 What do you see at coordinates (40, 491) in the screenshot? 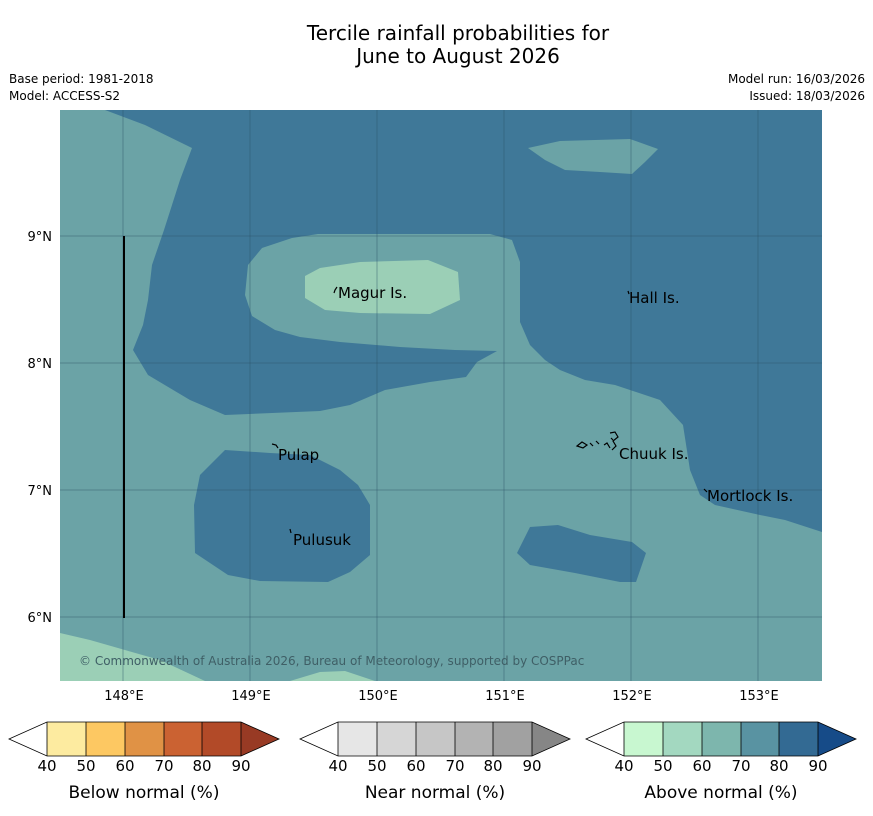
I see `lat-label-7n: 7°N` at bounding box center [40, 491].